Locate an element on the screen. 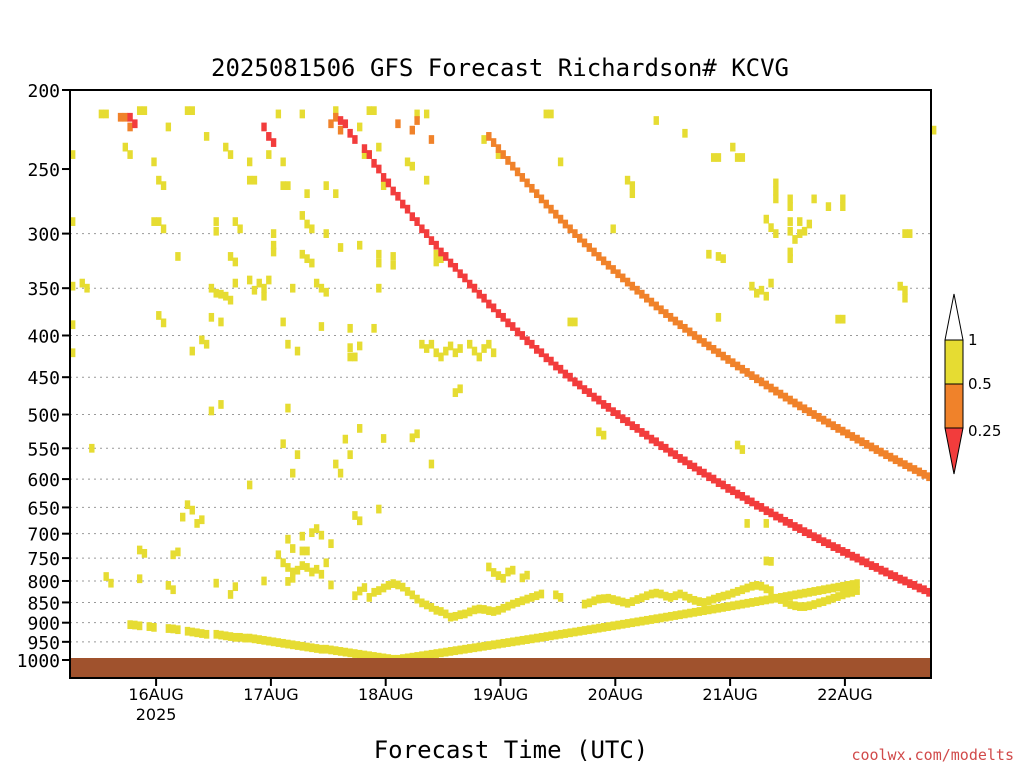 Image resolution: width=1024 pixels, height=768 pixels. x-tick-label-18AUG: 18AUG is located at coordinates (385, 694).